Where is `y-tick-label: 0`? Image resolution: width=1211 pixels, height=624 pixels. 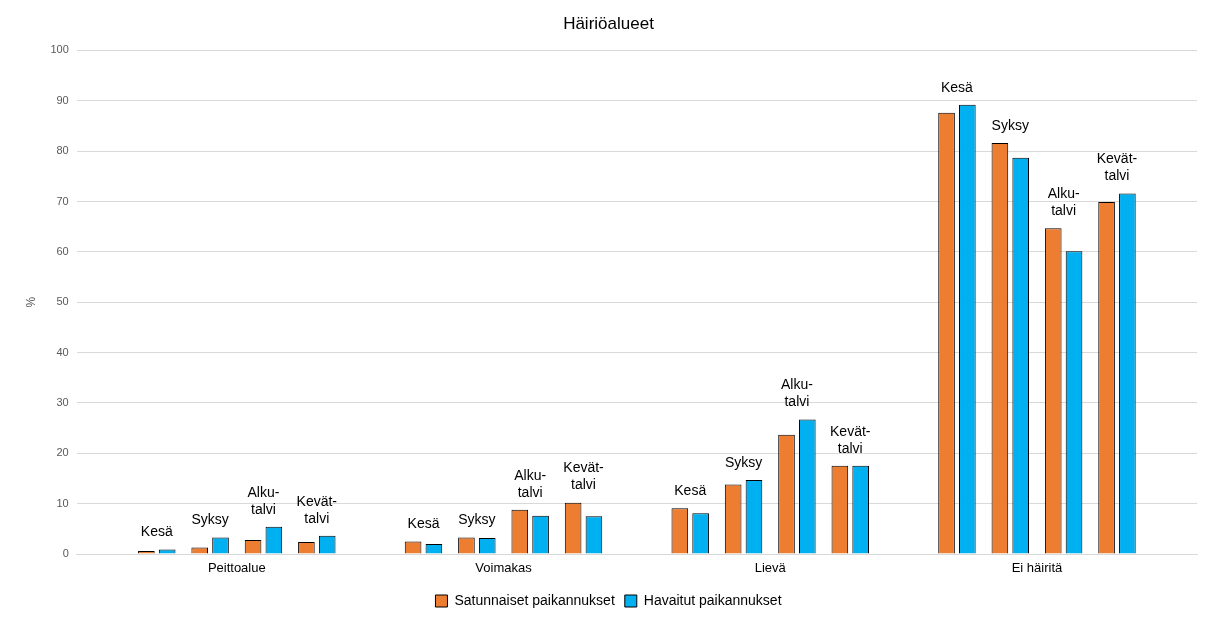
y-tick-label: 0 is located at coordinates (65, 553).